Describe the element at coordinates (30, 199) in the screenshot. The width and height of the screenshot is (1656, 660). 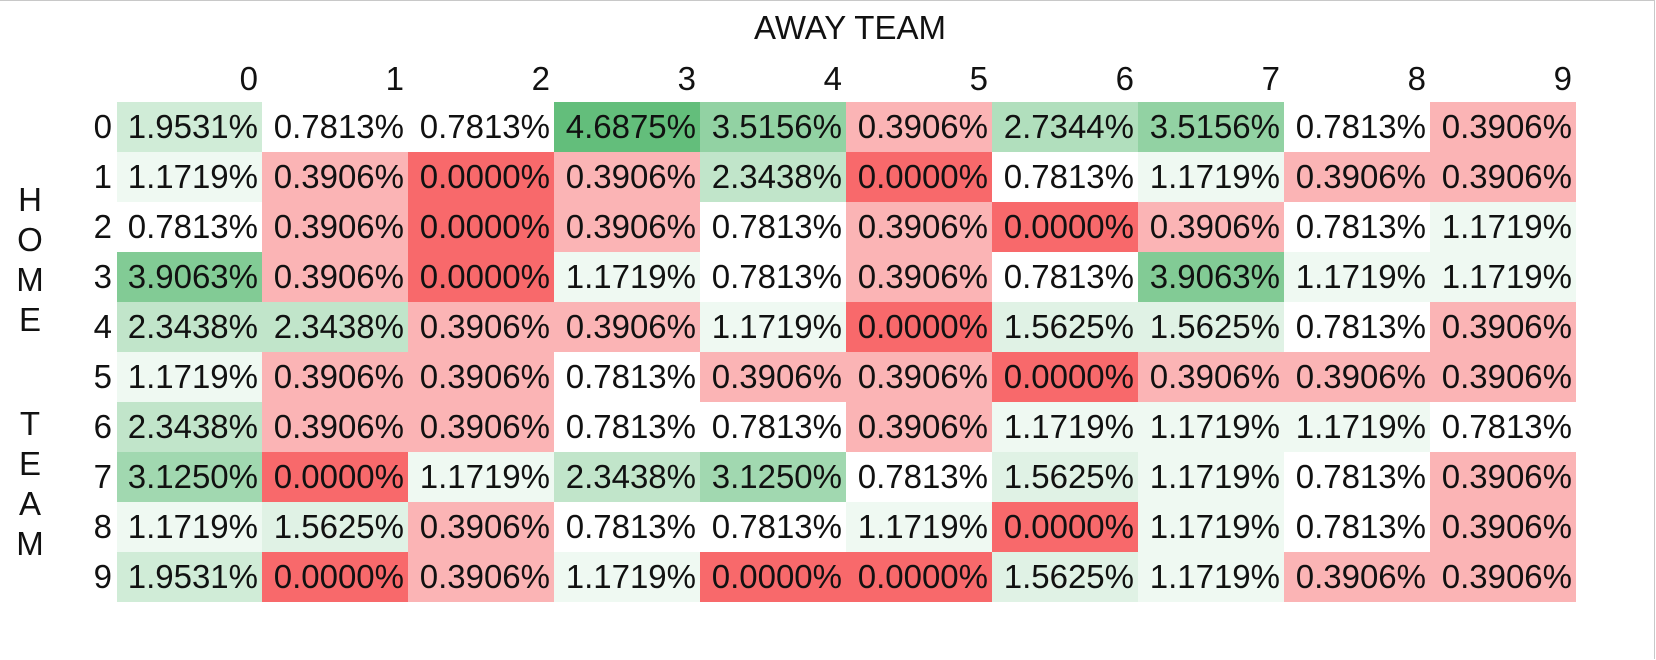
I see `home-team-letter: H` at that location.